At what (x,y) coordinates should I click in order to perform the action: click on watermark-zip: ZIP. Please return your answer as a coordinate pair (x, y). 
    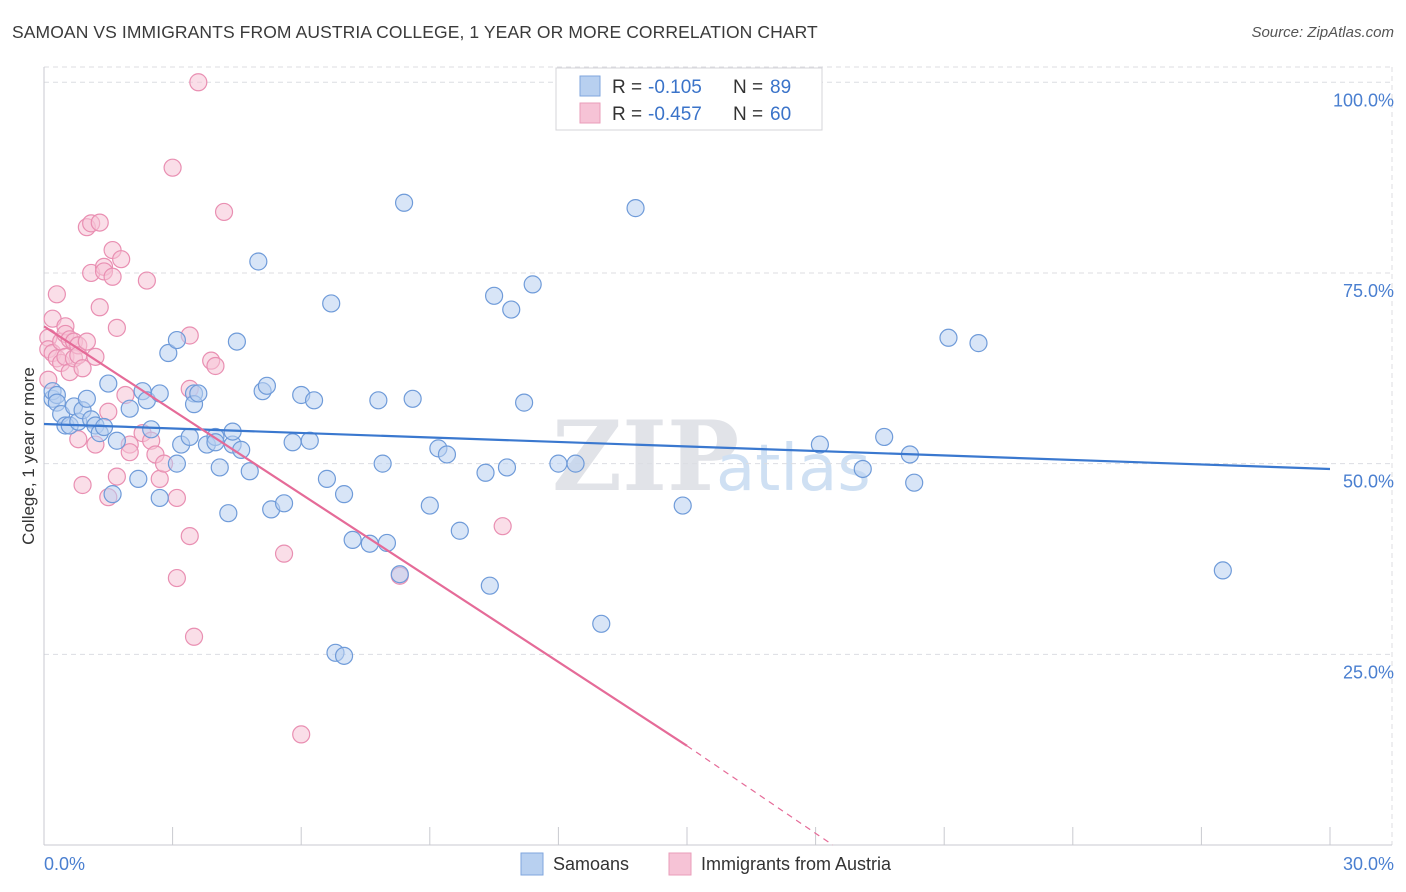
    Looking at the image, I should click on (645, 456).